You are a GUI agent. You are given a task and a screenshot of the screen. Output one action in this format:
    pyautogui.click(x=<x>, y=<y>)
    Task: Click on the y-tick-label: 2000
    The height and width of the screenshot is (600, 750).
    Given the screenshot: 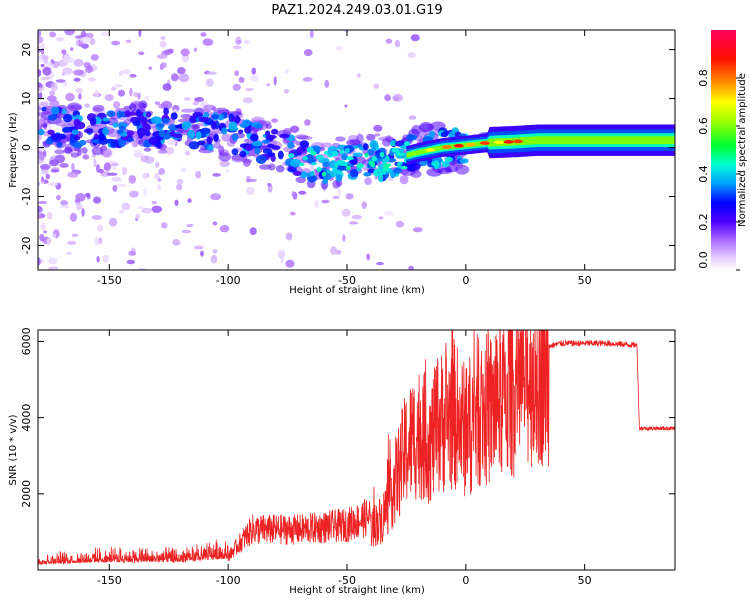 What is the action you would take?
    pyautogui.click(x=26, y=494)
    